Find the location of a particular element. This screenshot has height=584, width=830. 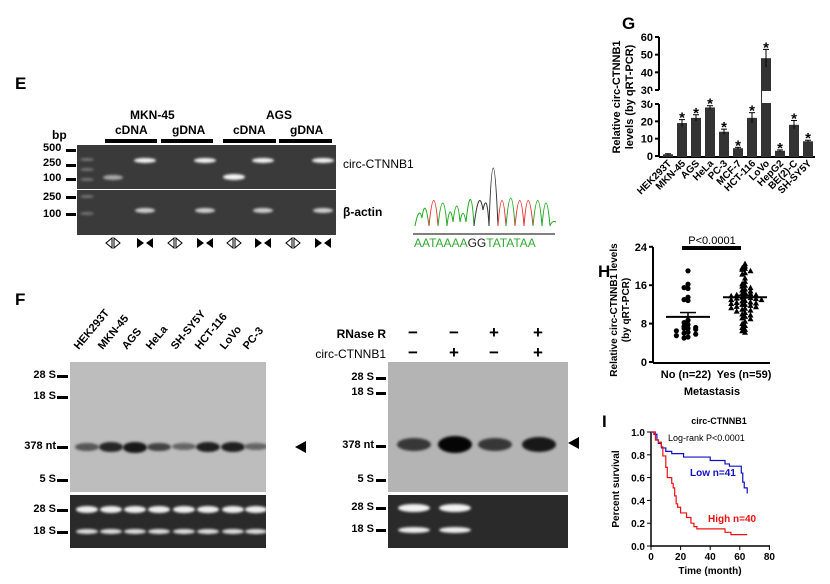

size-marker: 18 S is located at coordinates (44, 396).